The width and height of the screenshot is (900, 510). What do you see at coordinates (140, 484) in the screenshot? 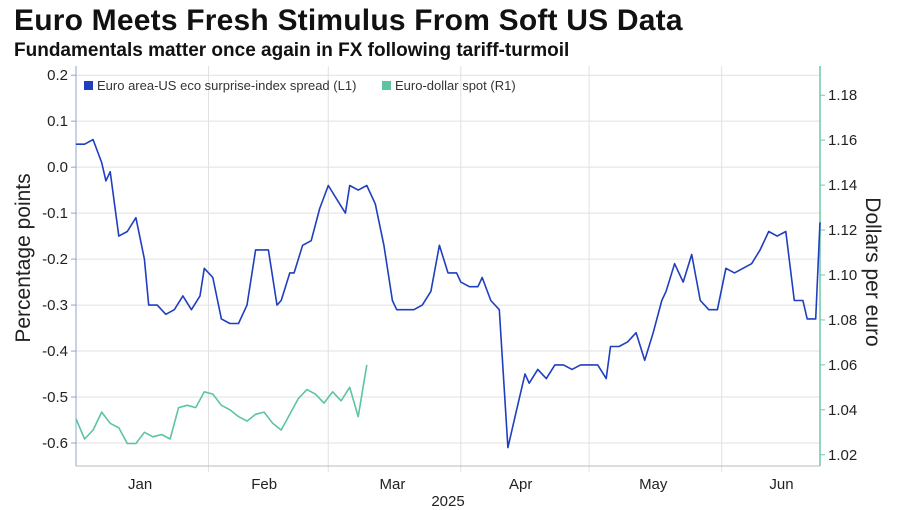
I see `x-tick-label: Jan` at bounding box center [140, 484].